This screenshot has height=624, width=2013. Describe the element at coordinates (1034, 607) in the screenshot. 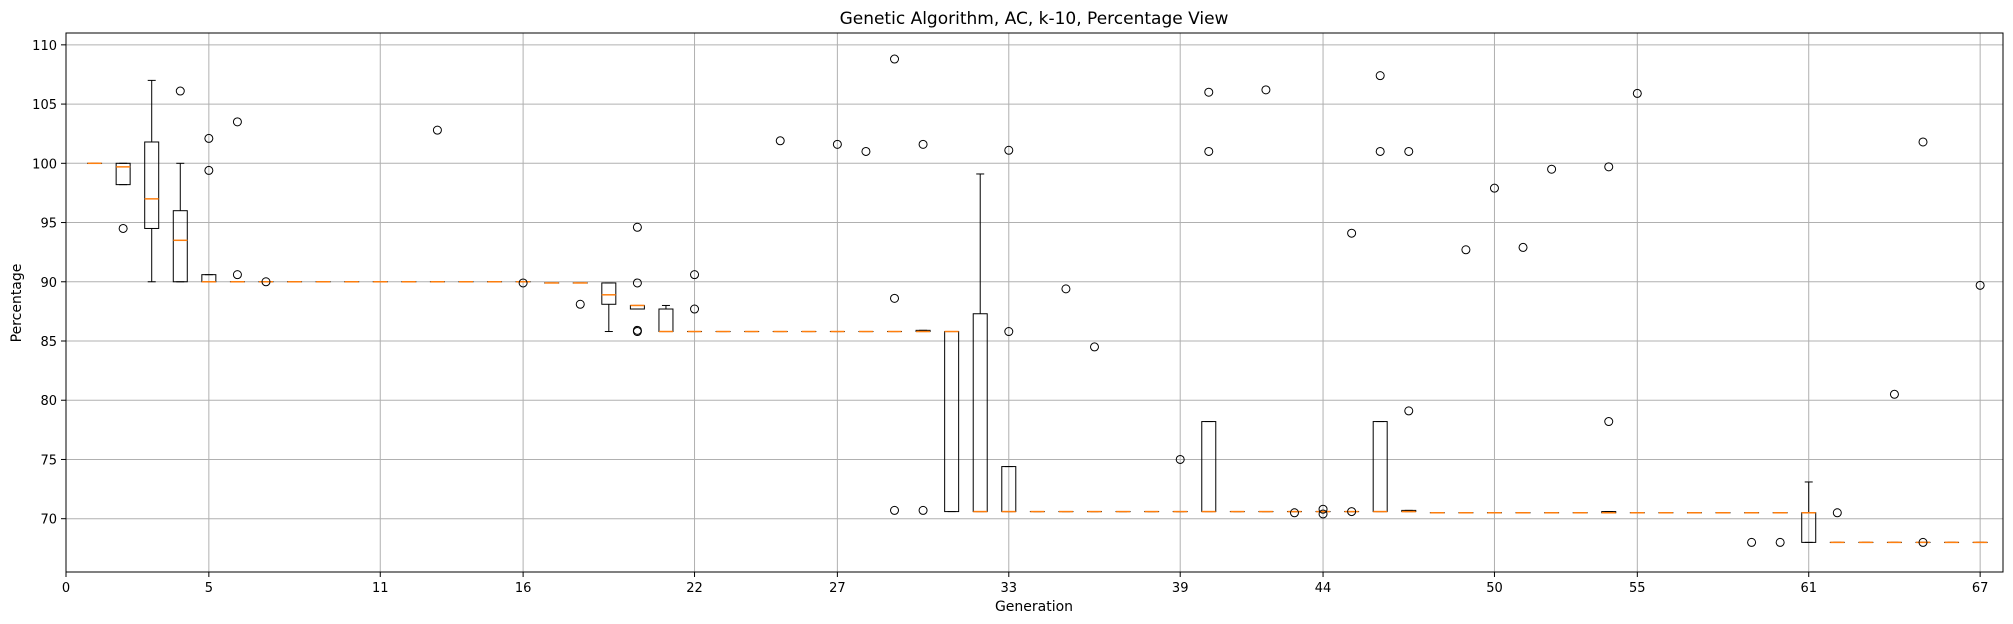

I see `x-axis-label: Generation` at that location.